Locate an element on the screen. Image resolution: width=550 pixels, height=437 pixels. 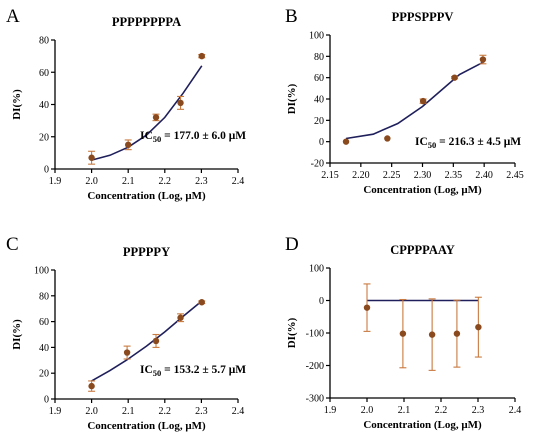
x-tick-label: 2.40 is located at coordinates (484, 175).